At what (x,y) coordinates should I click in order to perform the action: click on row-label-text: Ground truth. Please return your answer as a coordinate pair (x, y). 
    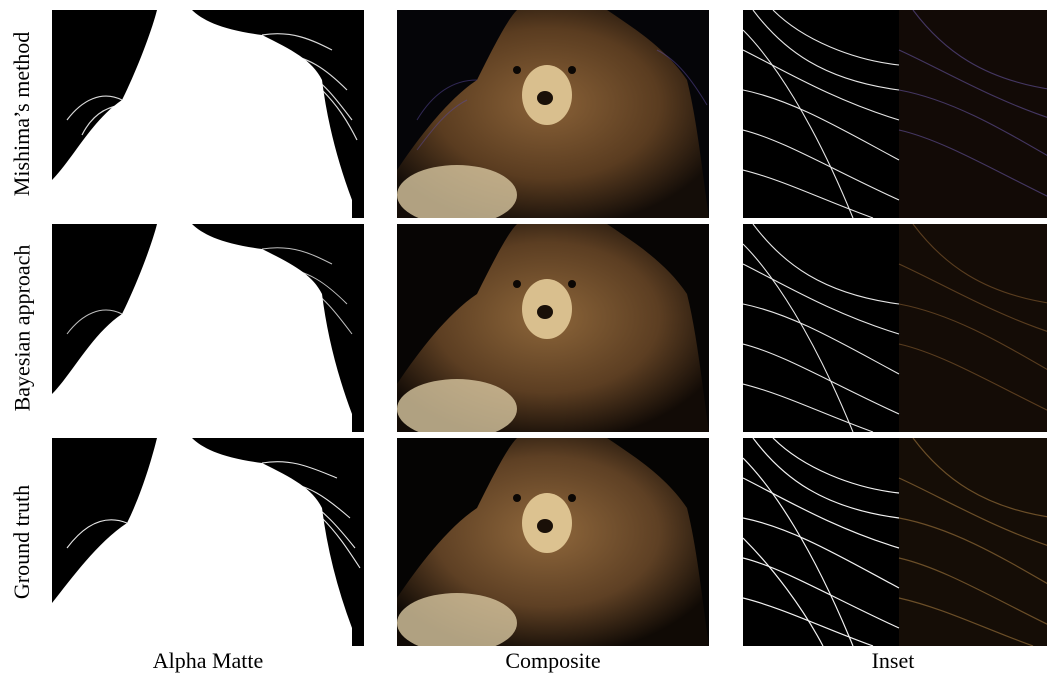
    Looking at the image, I should click on (22, 542).